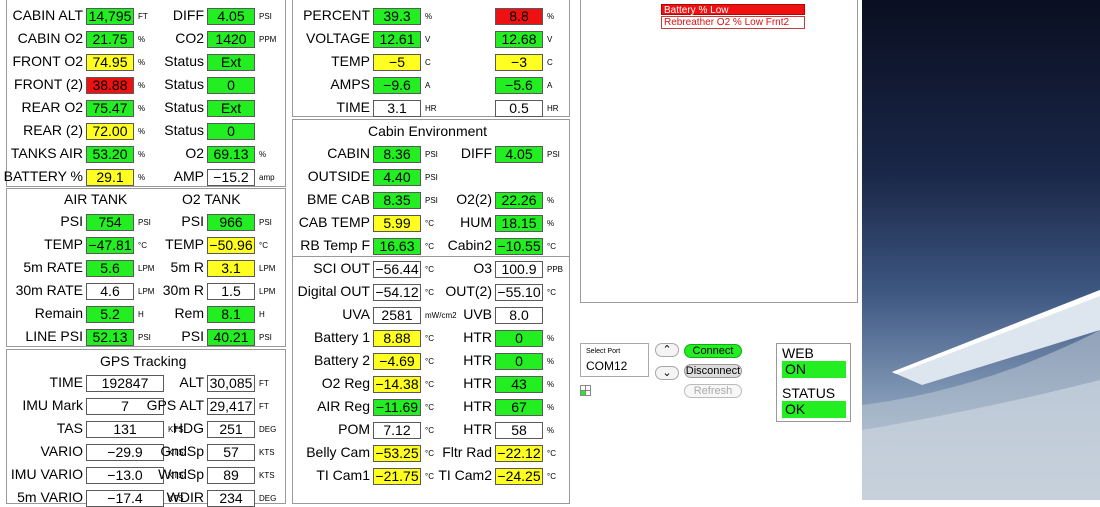 The width and height of the screenshot is (1100, 507). Describe the element at coordinates (181, 474) in the screenshot. I see `row-label-2: WndSp` at that location.